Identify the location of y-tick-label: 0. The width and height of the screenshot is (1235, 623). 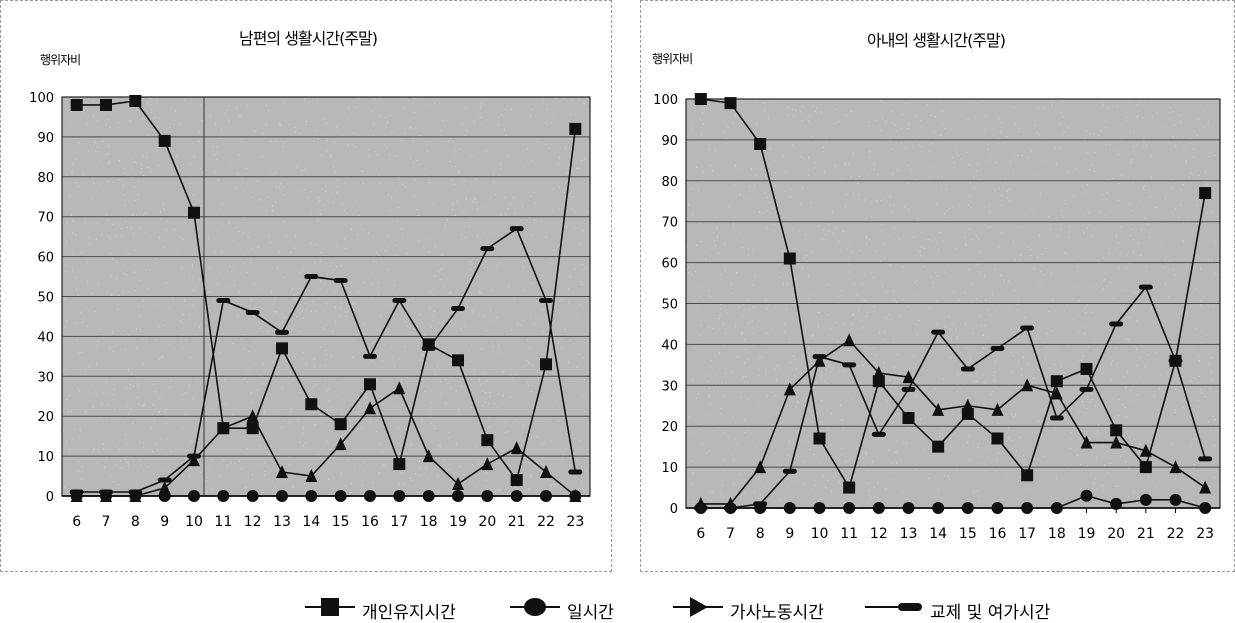
(674, 509).